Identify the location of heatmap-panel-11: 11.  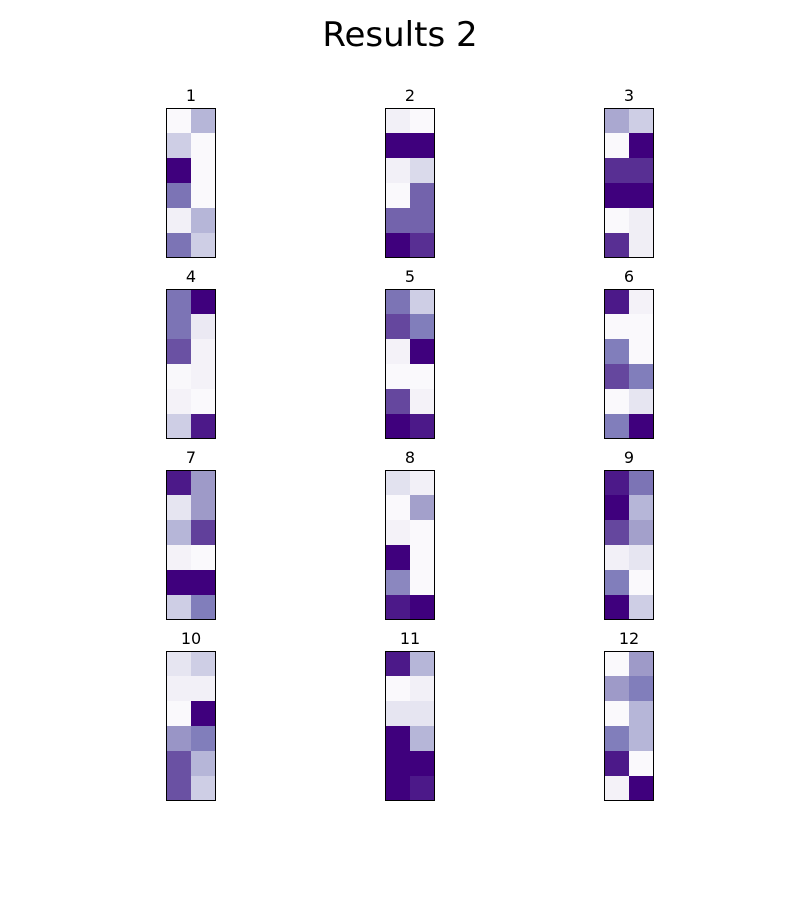
(410, 715).